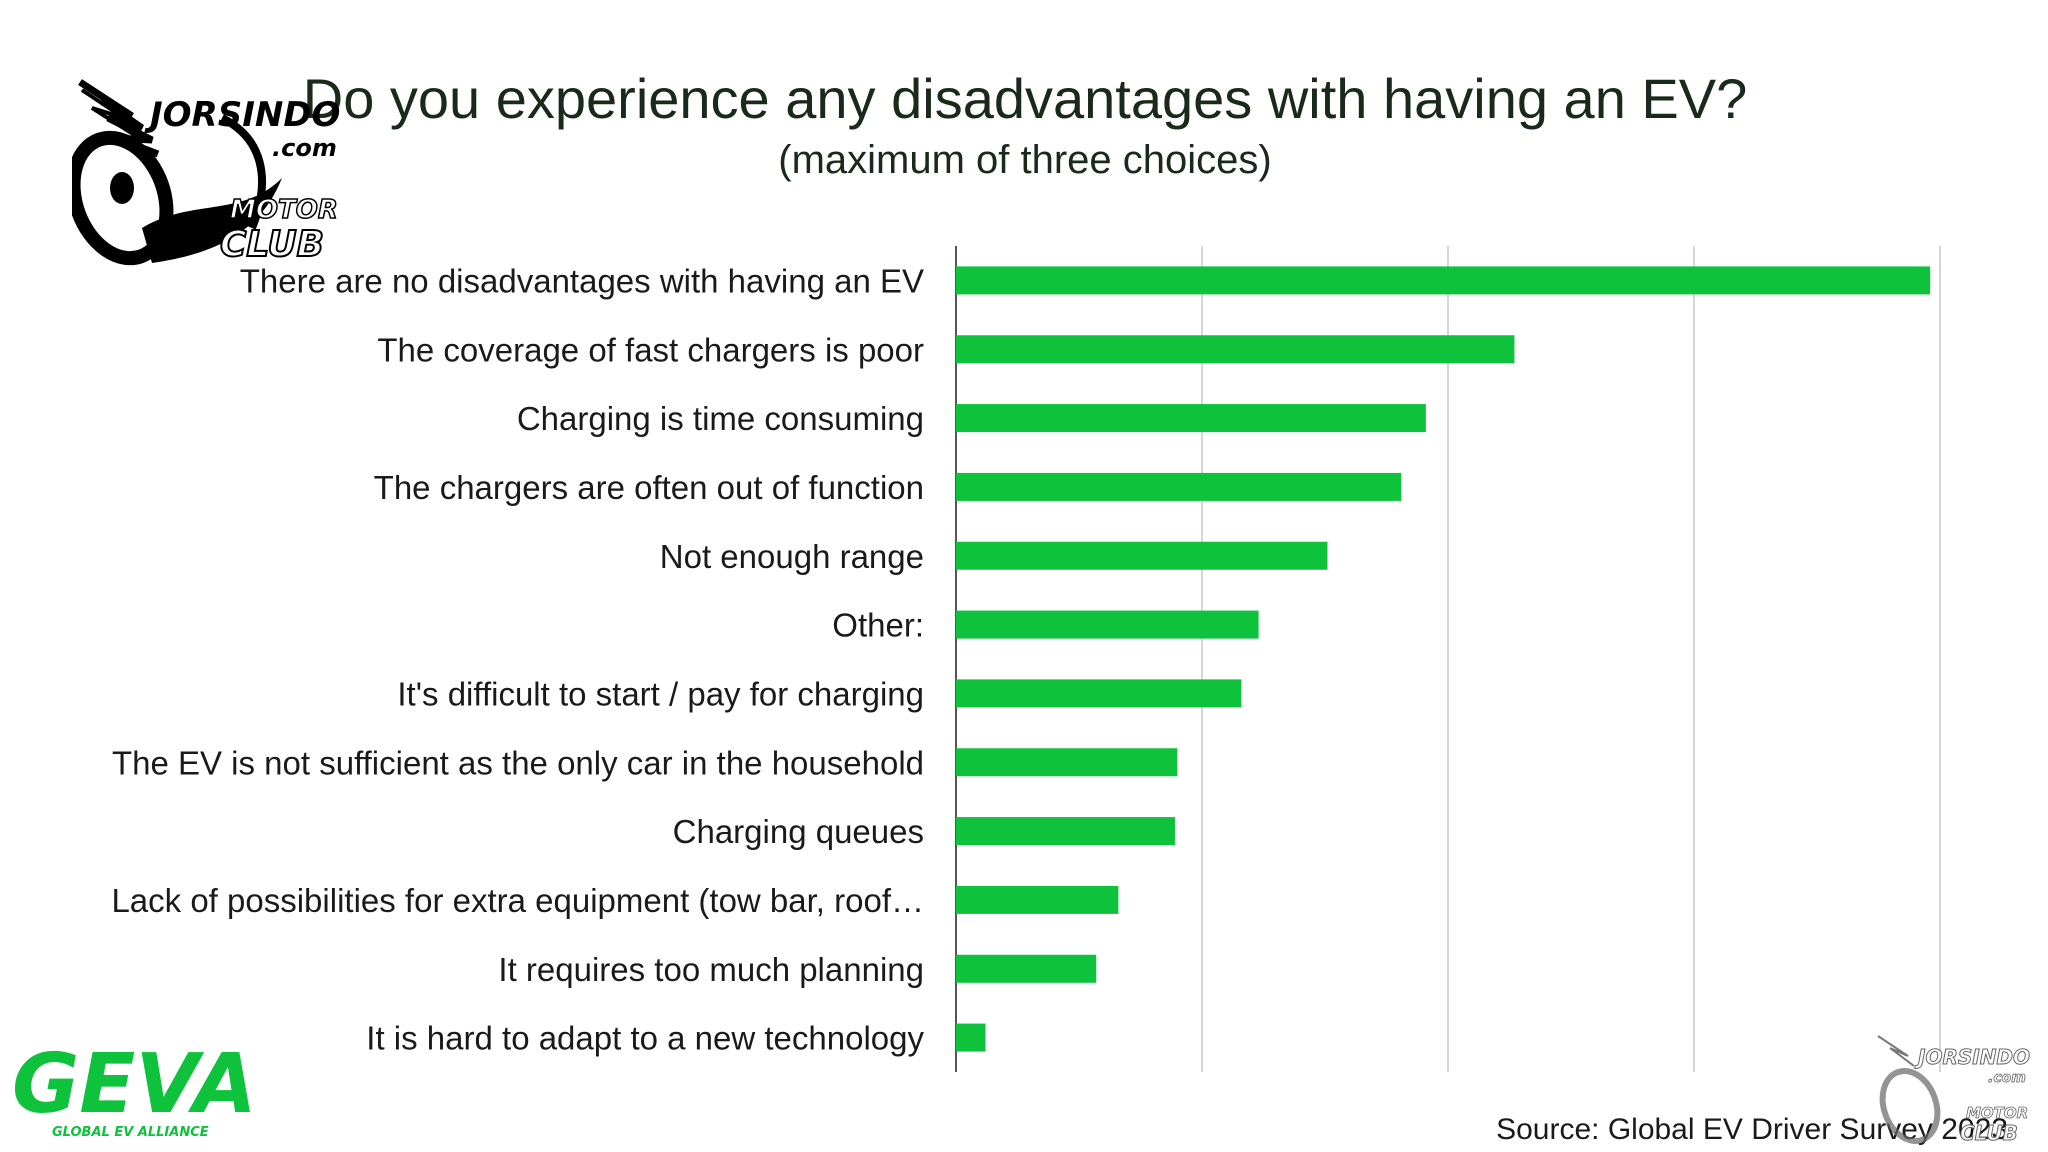 The image size is (2048, 1152). Describe the element at coordinates (131, 1086) in the screenshot. I see `svg-text: GEVA` at that location.